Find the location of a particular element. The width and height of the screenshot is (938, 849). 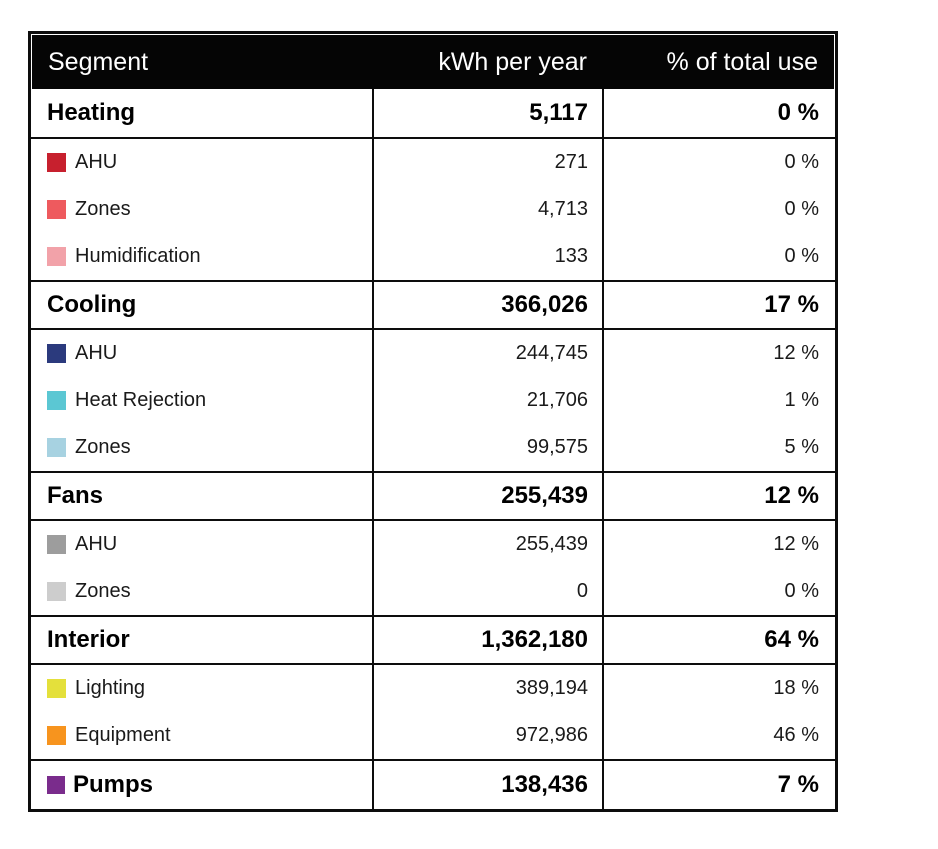

sub-row-cooling-zones: Zones 99,575 5 % is located at coordinates (433, 447).